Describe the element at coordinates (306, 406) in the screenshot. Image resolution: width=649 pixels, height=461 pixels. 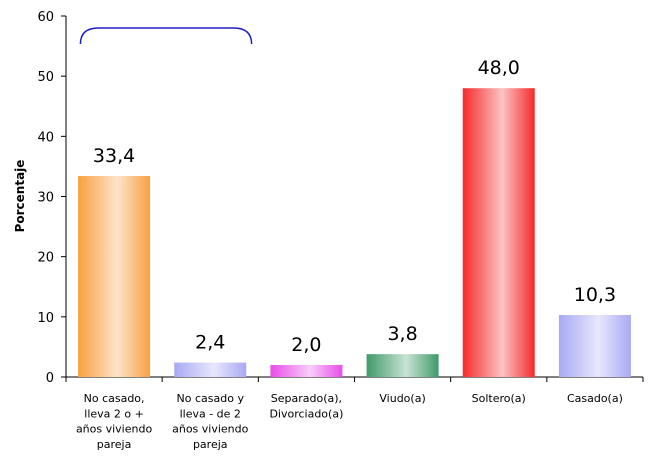
I see `category-label: Separado(a), Divorciado(a)` at that location.